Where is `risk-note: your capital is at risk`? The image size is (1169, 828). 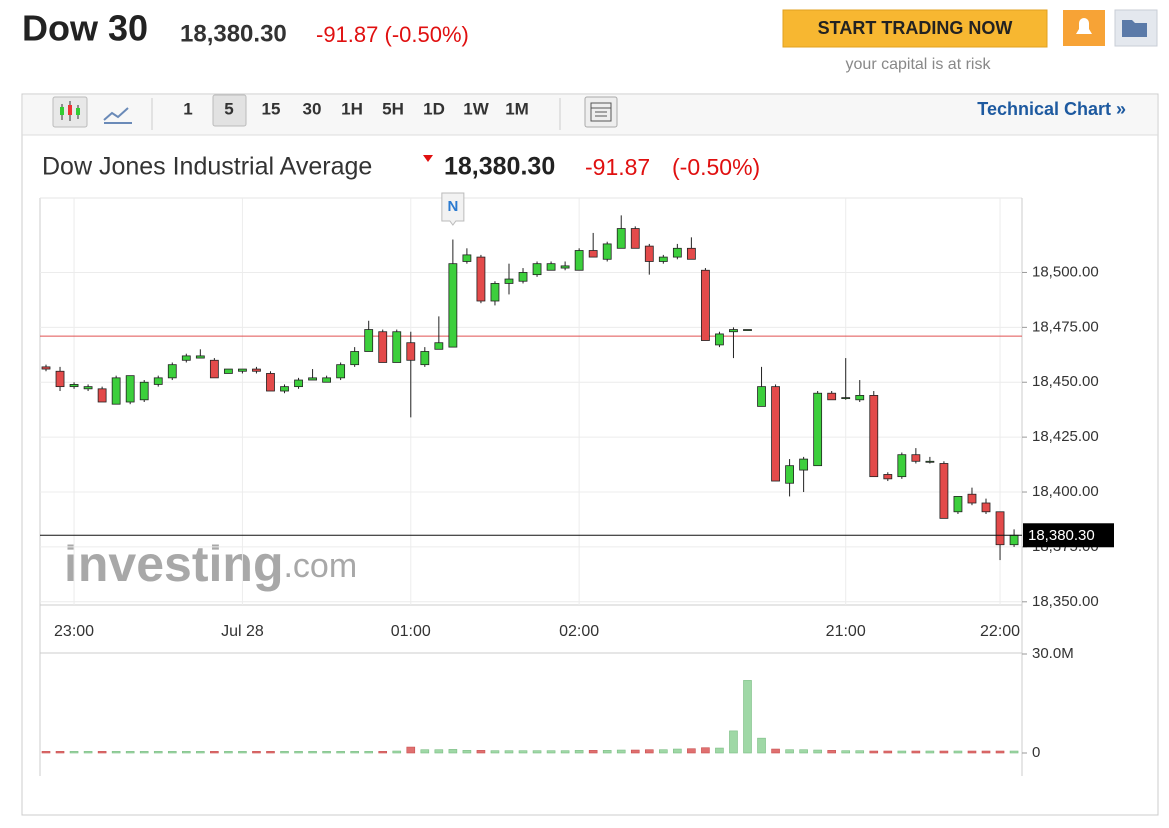 risk-note: your capital is at risk is located at coordinates (919, 64).